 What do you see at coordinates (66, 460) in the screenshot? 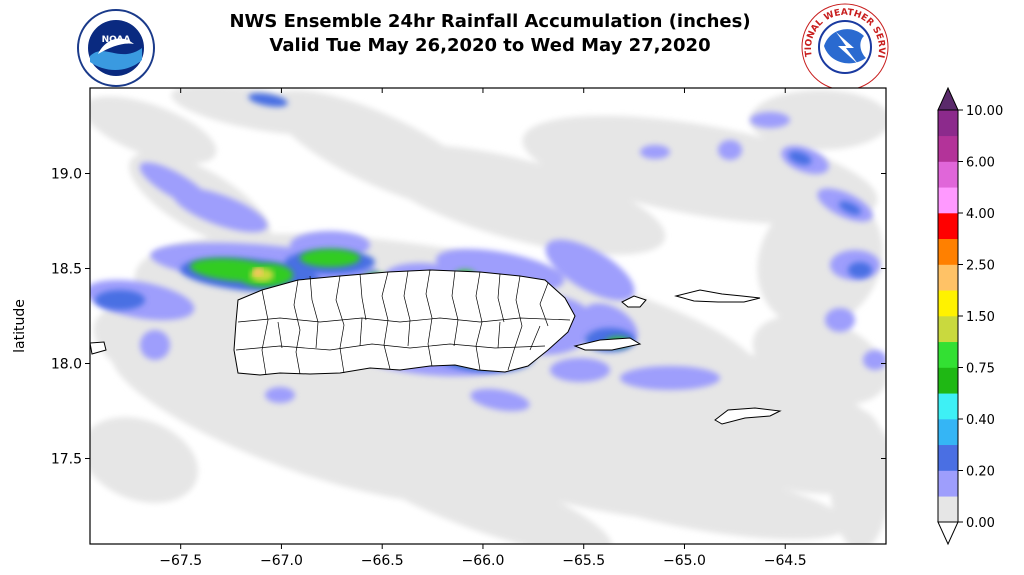
I see `y-tick-label: 17.5` at bounding box center [66, 460].